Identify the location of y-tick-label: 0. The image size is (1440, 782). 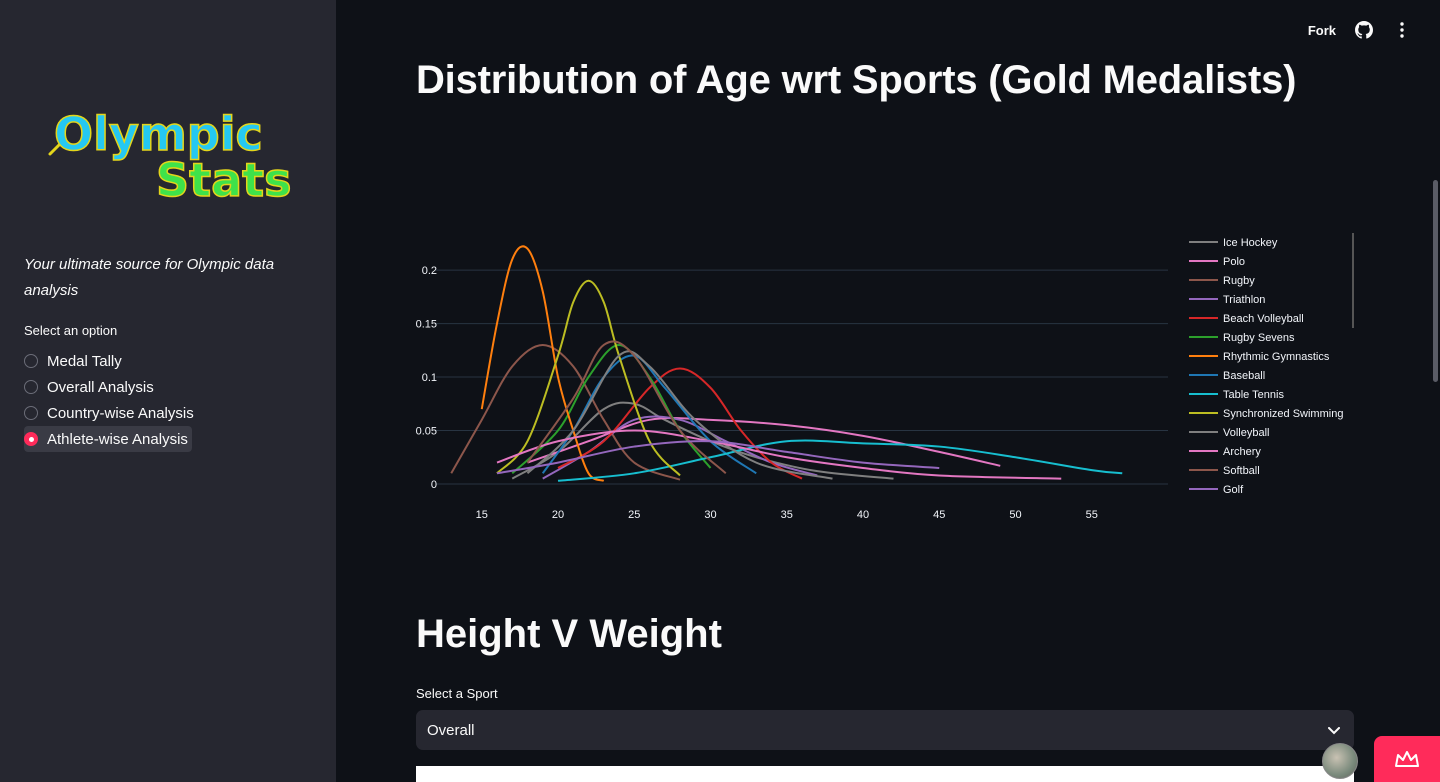
(434, 485).